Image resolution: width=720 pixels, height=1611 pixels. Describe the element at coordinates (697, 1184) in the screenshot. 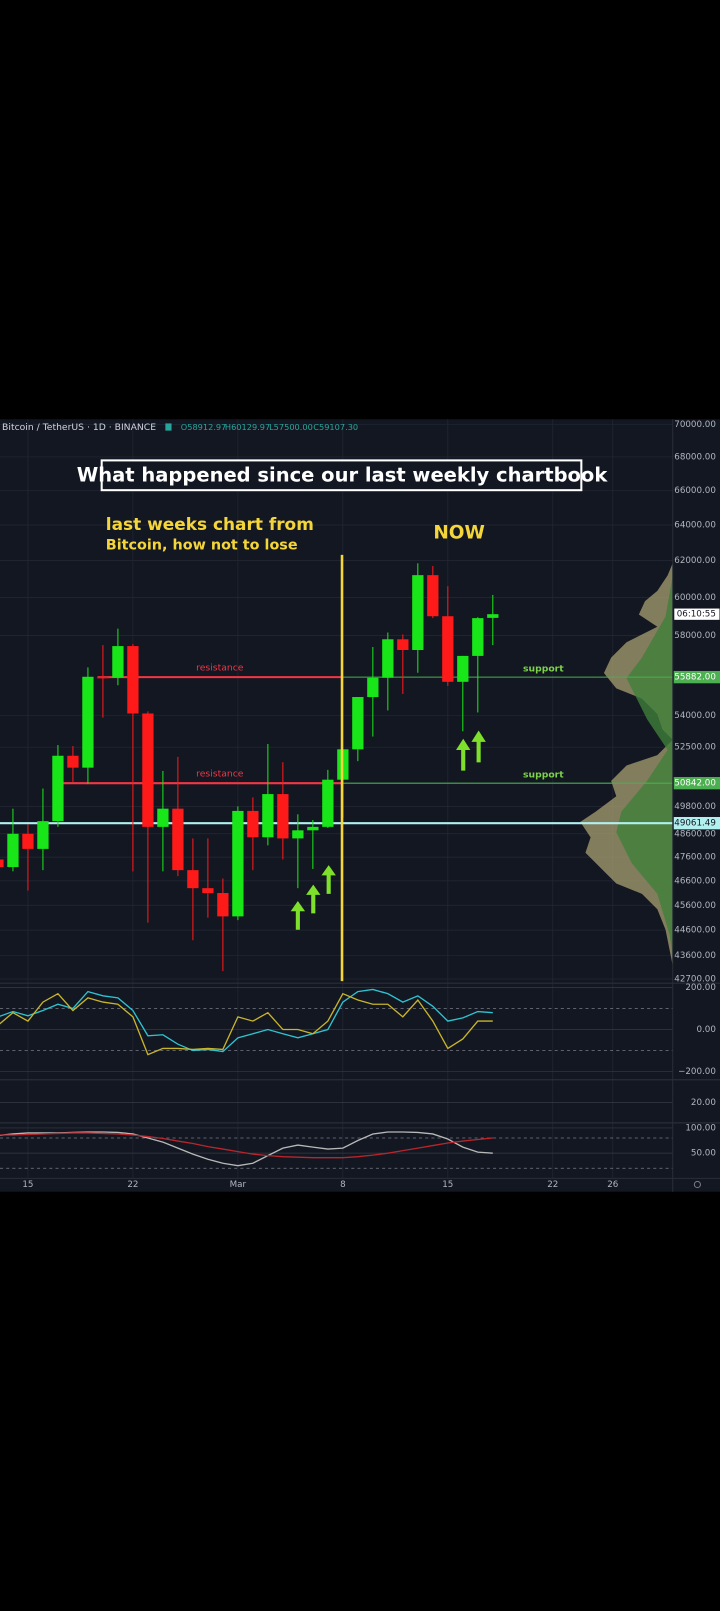

I see `settings-icon` at that location.